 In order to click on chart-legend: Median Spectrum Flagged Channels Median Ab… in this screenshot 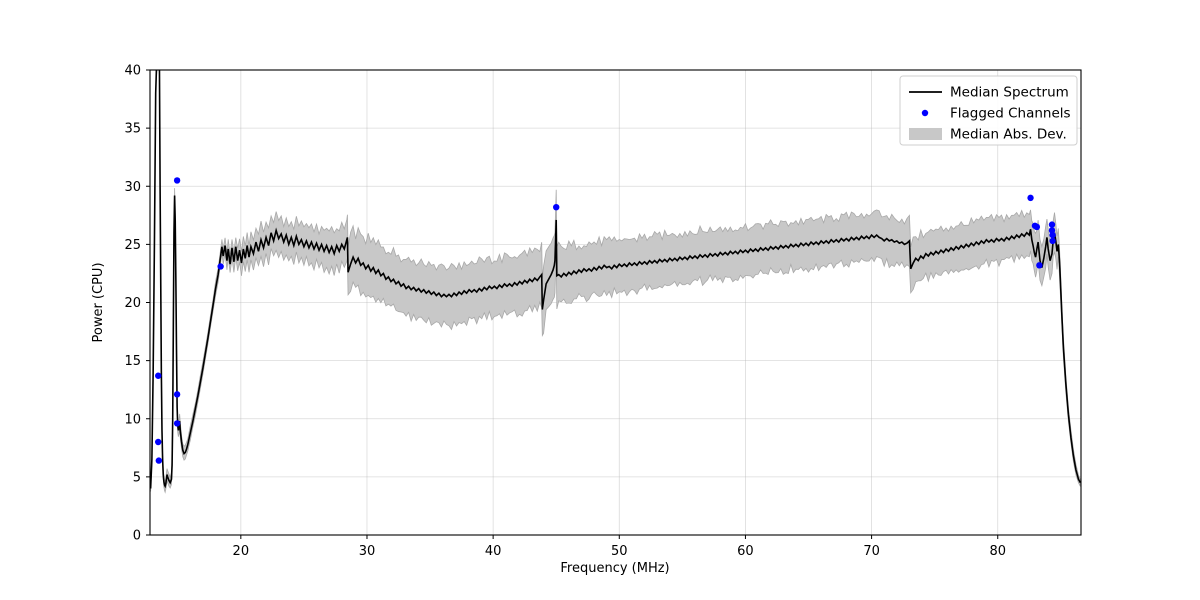, I will do `click(988, 110)`.